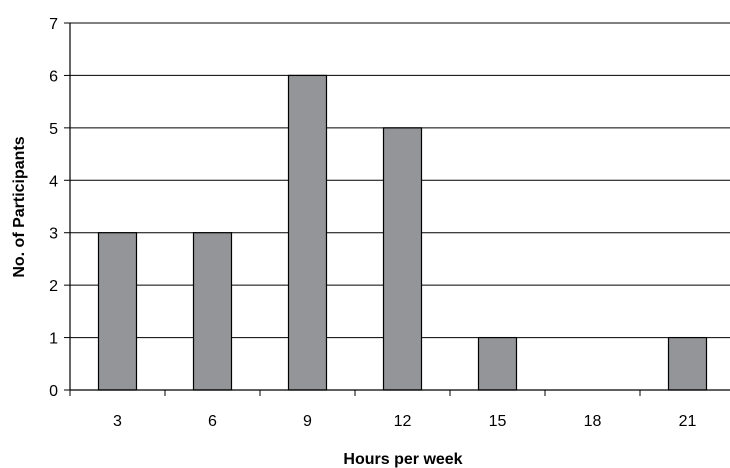 Image resolution: width=730 pixels, height=468 pixels. Describe the element at coordinates (307, 421) in the screenshot. I see `x-tick-label-9: 9` at that location.